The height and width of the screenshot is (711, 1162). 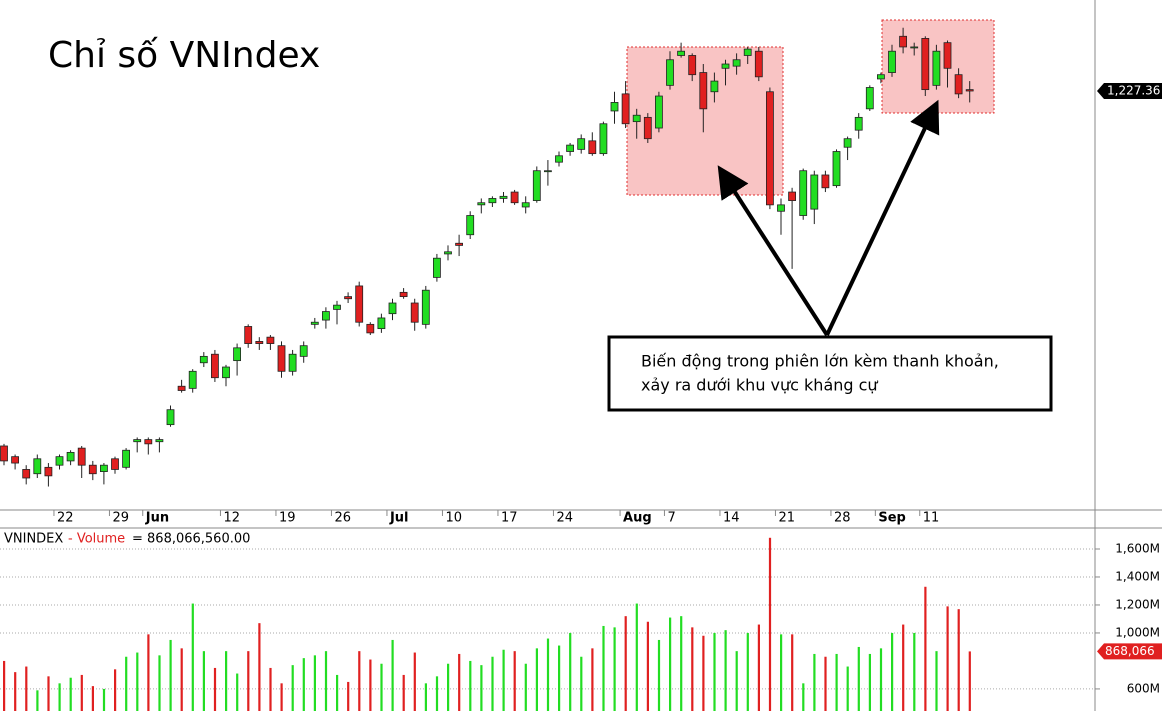 I want to click on y-tick-label: 1,600M, so click(x=1137, y=548).